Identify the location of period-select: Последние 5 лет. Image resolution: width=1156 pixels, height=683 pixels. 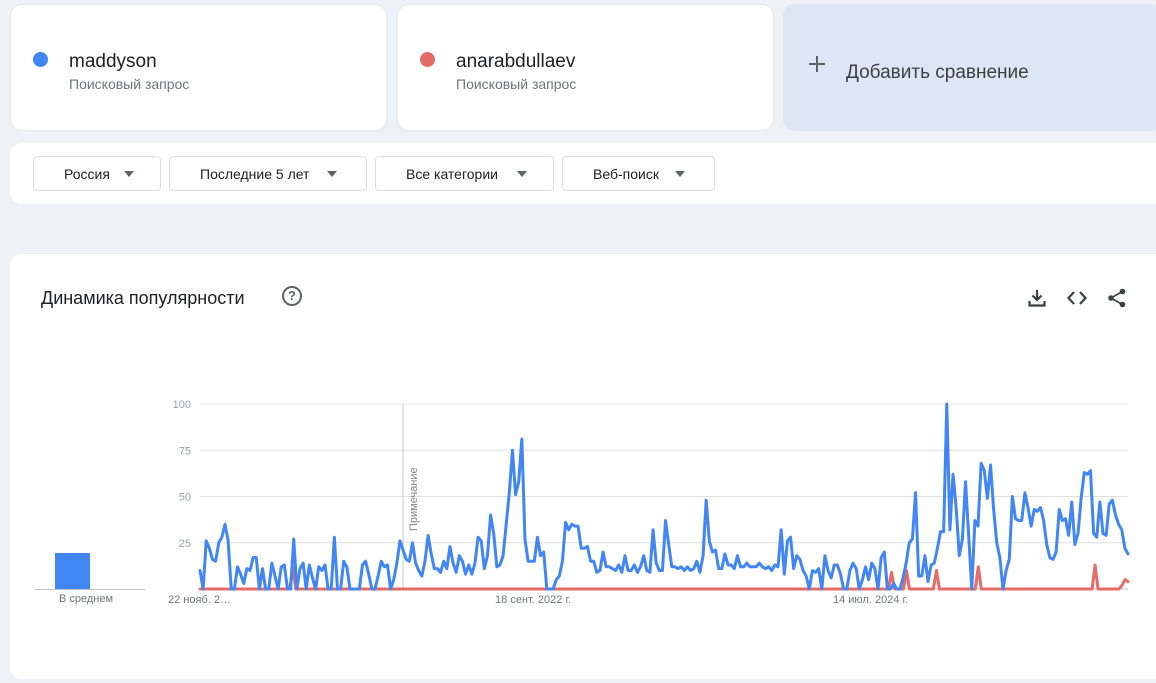
(268, 173).